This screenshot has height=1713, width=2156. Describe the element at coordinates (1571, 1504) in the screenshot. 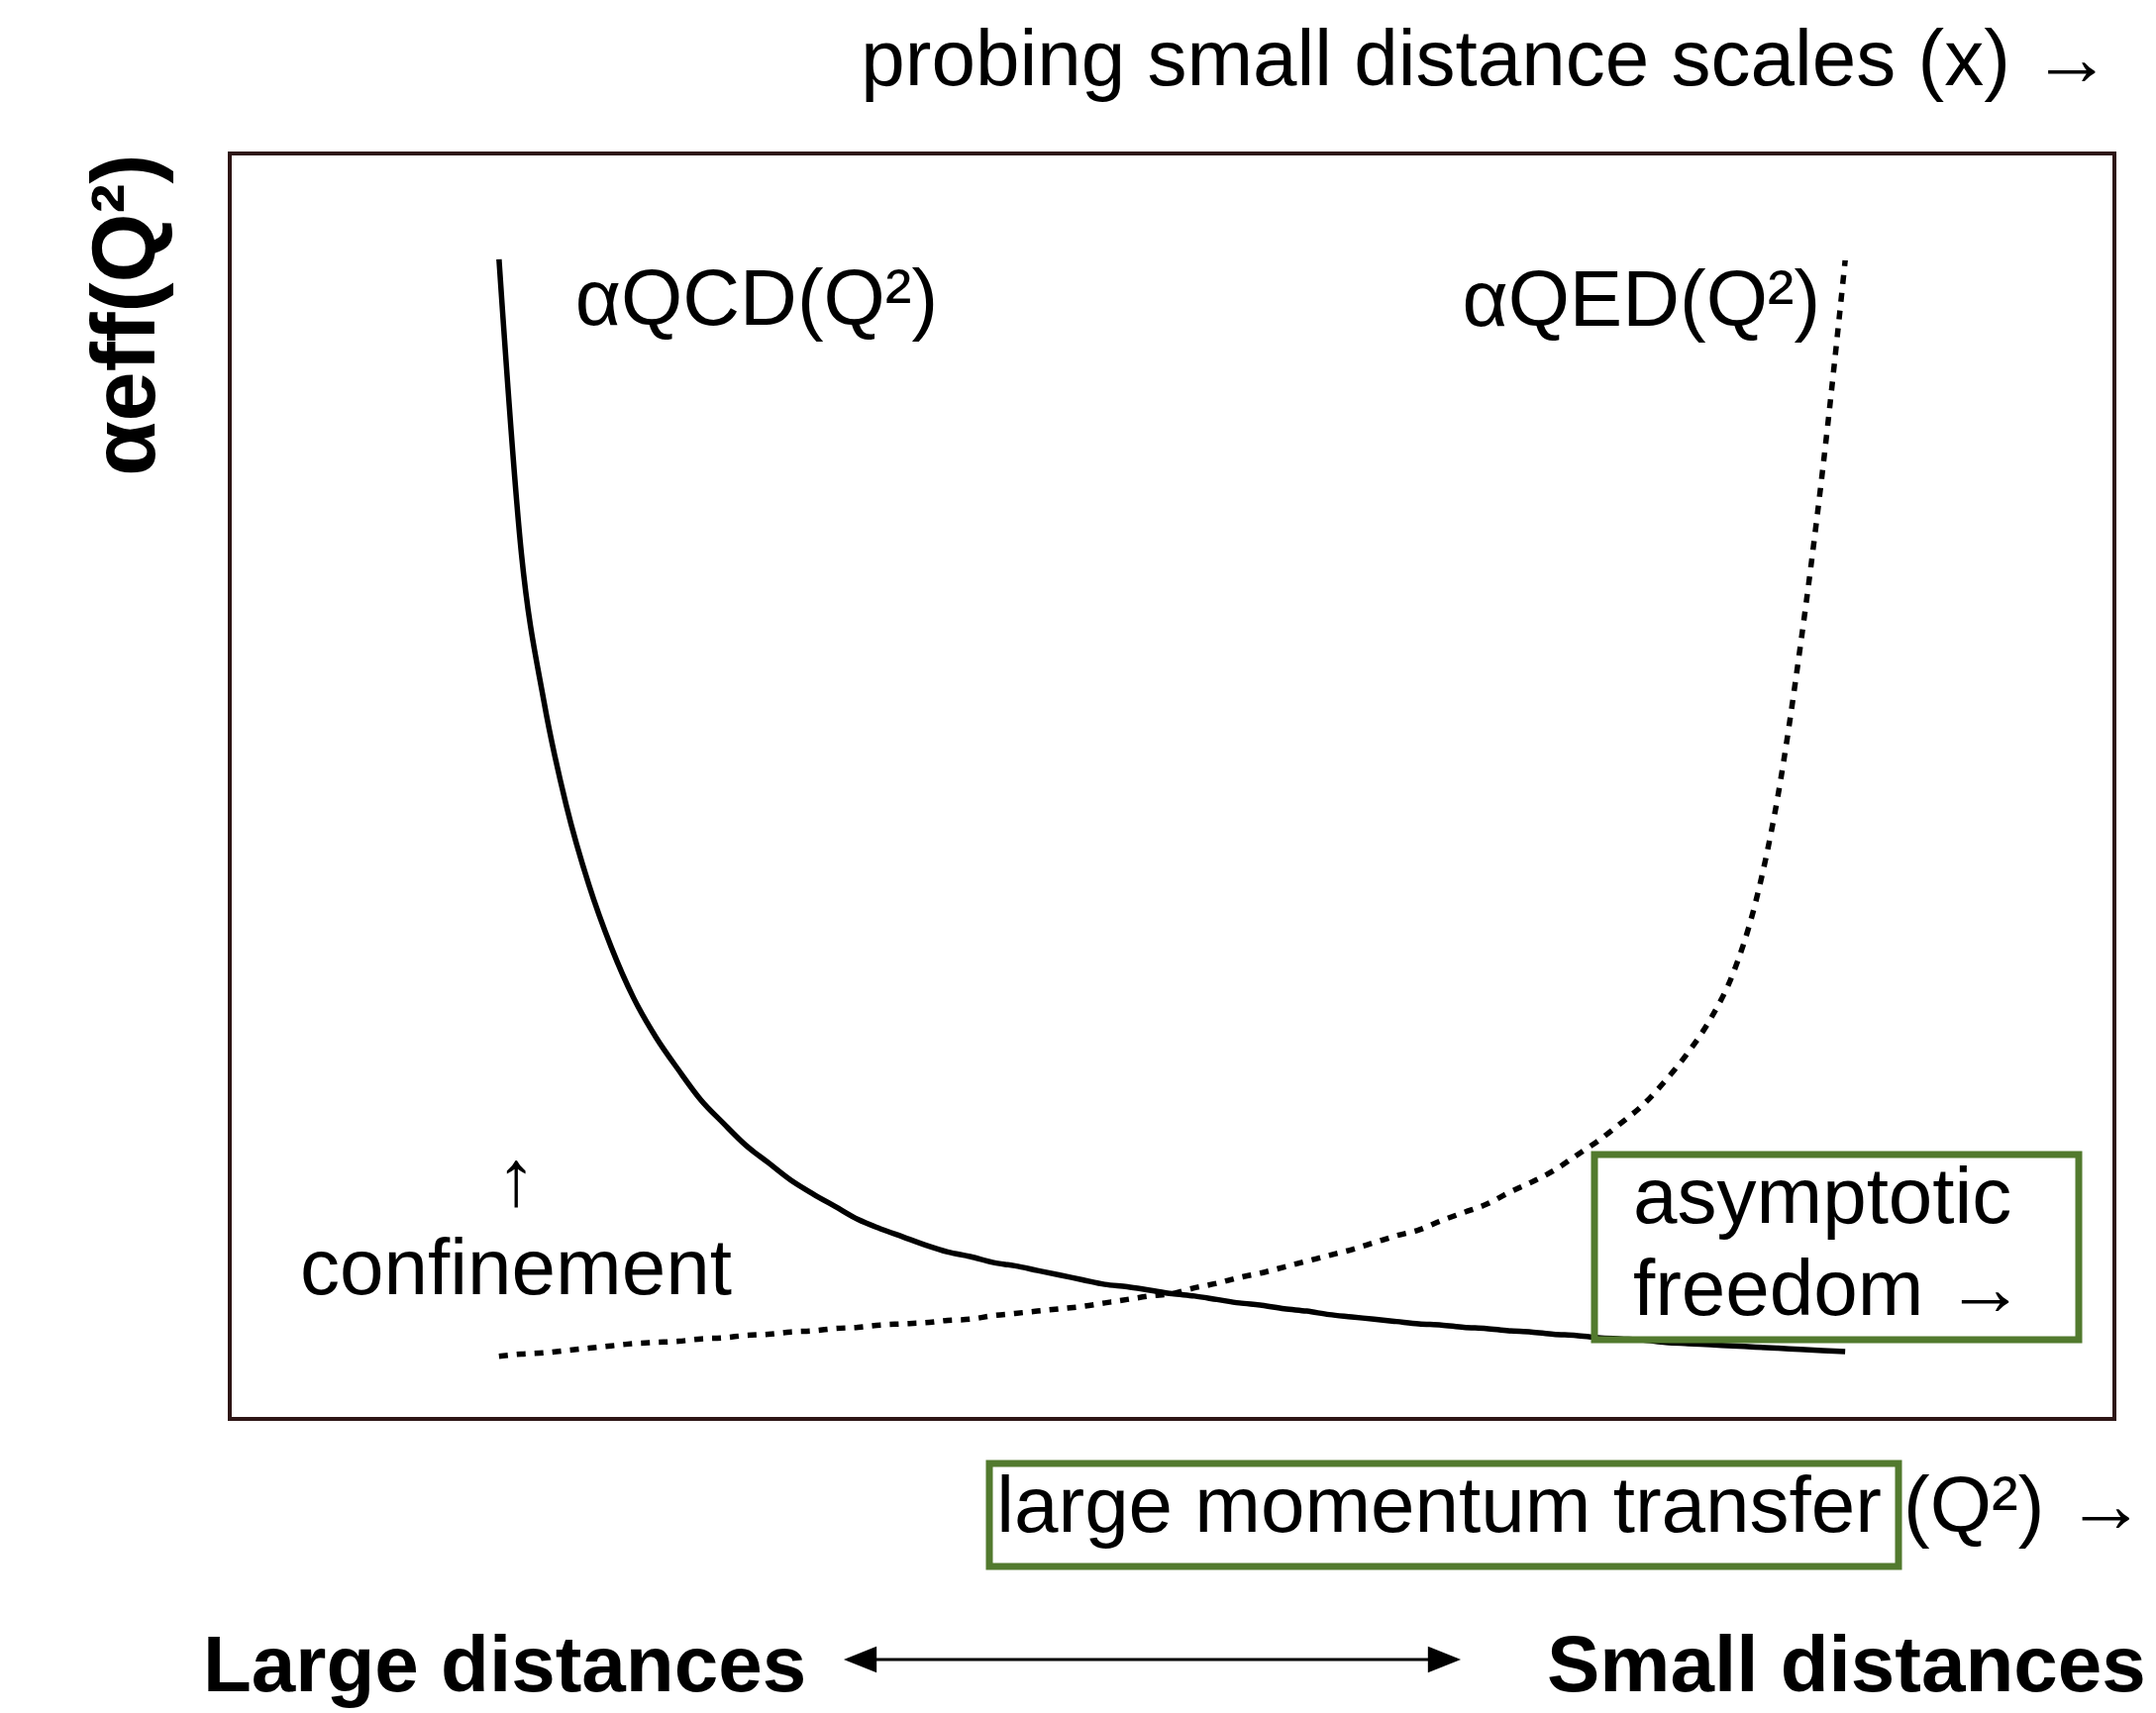

I see `x-axis-title: large momentum transfer (Q²) →` at that location.